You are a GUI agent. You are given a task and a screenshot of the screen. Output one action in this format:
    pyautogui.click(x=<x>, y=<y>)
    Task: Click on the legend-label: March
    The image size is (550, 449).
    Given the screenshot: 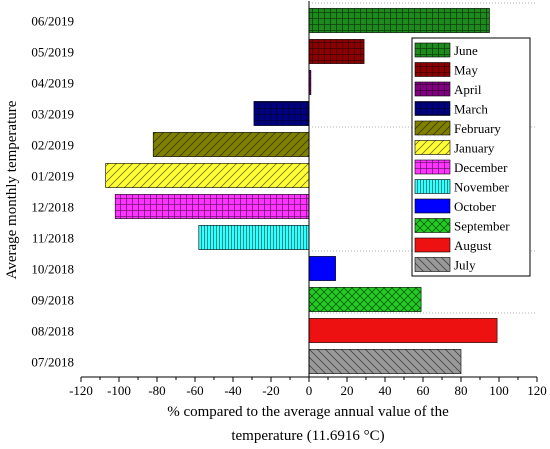 What is the action you would take?
    pyautogui.click(x=471, y=109)
    